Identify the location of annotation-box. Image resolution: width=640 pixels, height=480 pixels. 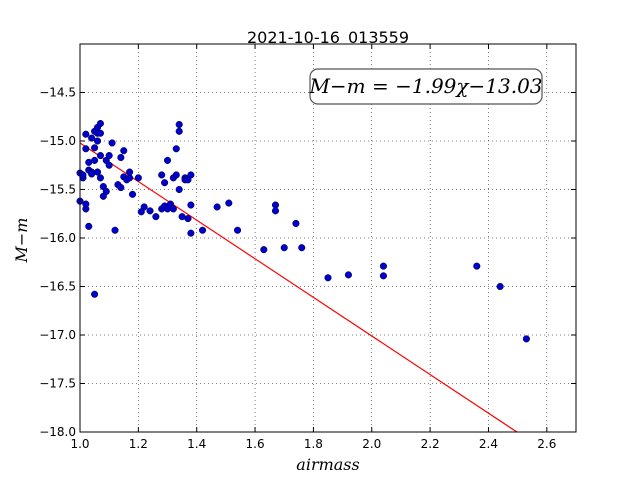
(426, 86).